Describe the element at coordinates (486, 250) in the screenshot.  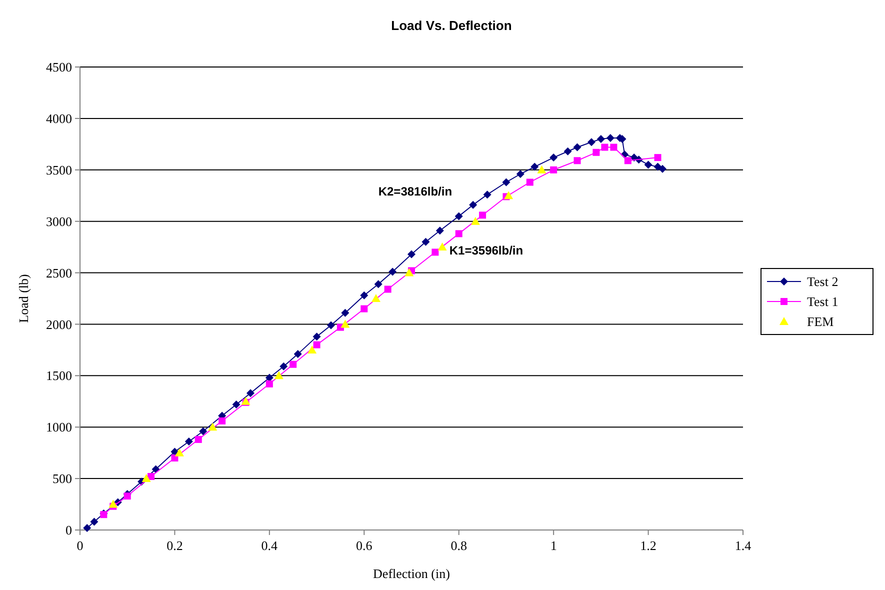
I see `annotation: K1=3596lb/in` at that location.